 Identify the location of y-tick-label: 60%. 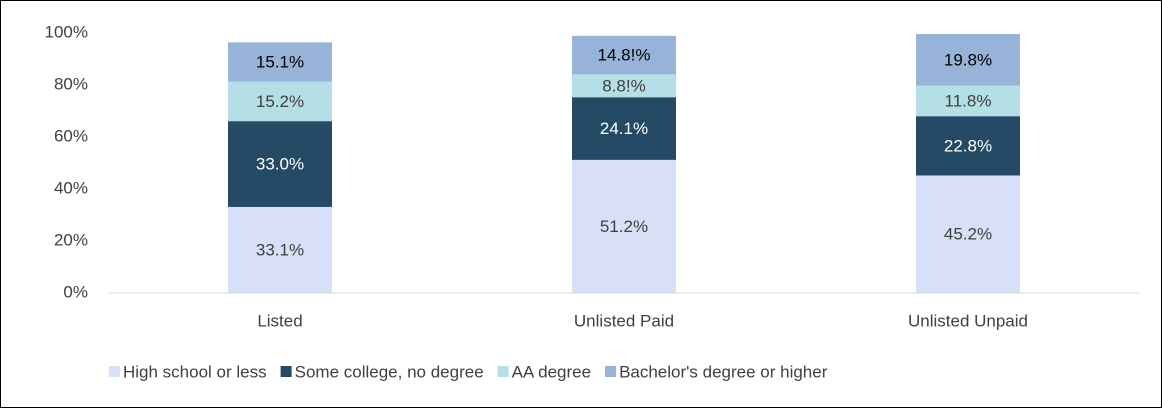
(71, 135).